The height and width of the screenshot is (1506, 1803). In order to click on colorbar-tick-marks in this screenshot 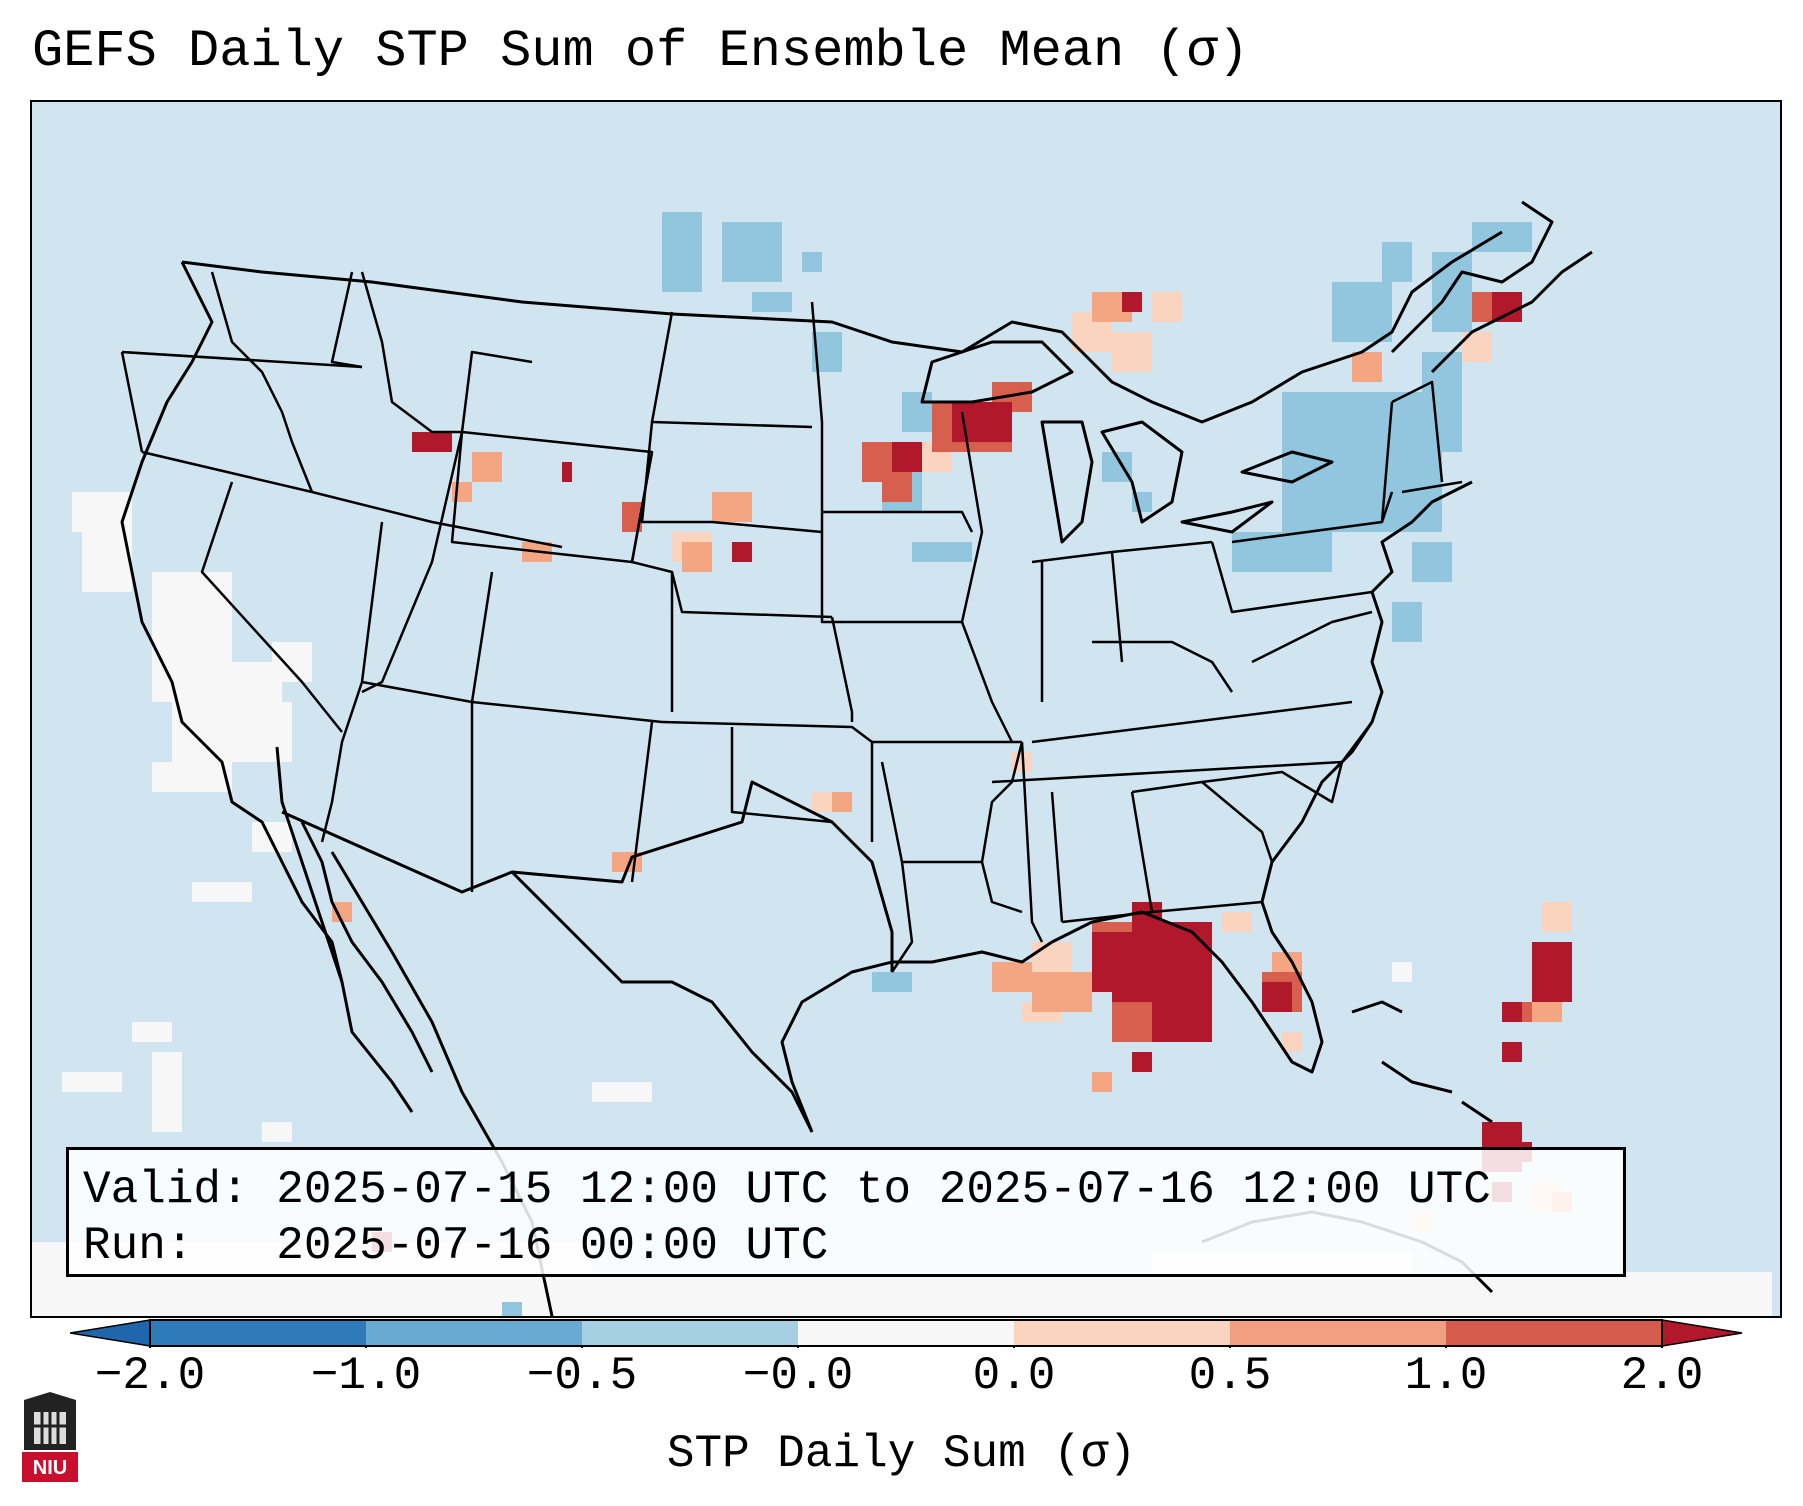, I will do `click(906, 1347)`.